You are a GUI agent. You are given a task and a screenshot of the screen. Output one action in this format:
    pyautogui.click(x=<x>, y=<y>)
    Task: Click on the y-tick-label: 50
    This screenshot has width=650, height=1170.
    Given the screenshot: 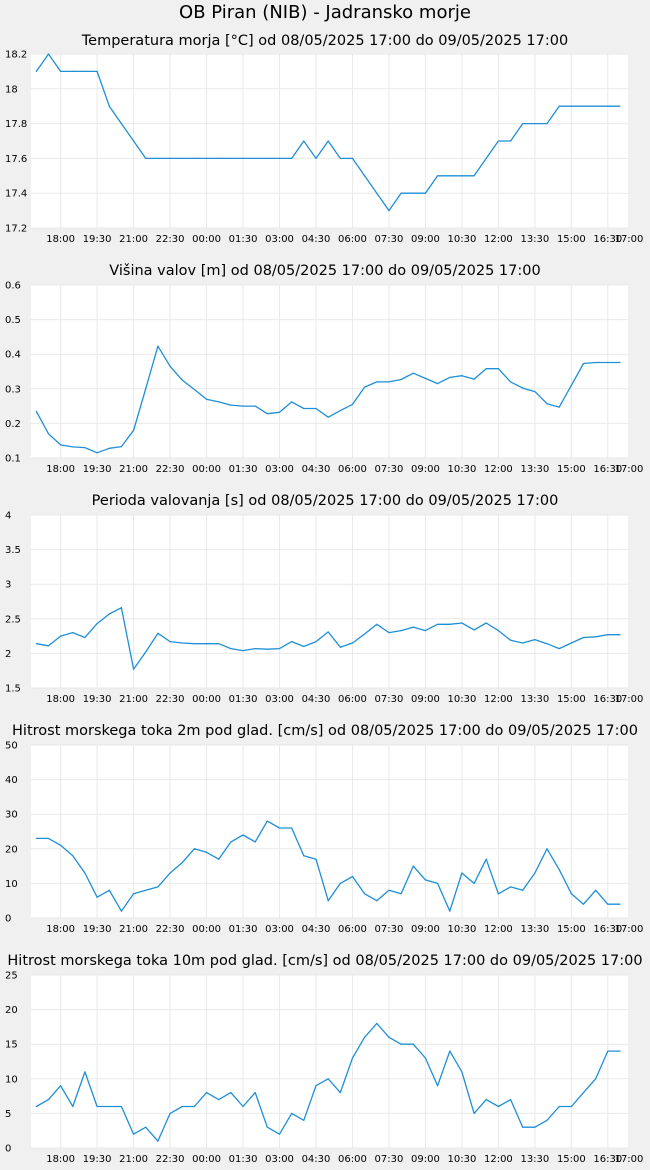 What is the action you would take?
    pyautogui.click(x=11, y=746)
    